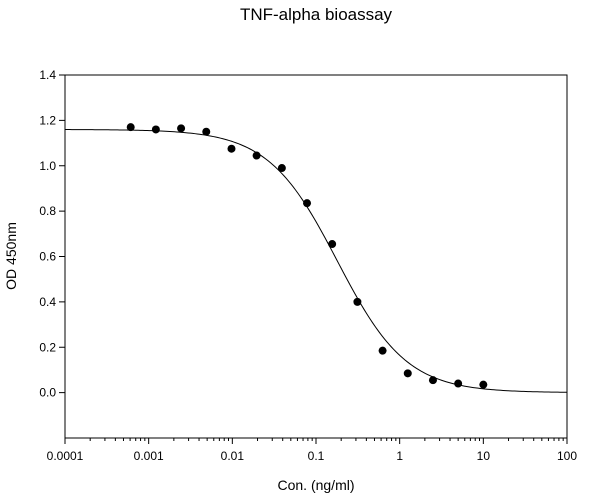 This screenshot has height=497, width=613. What do you see at coordinates (484, 456) in the screenshot?
I see `x-tick-label: 10` at bounding box center [484, 456].